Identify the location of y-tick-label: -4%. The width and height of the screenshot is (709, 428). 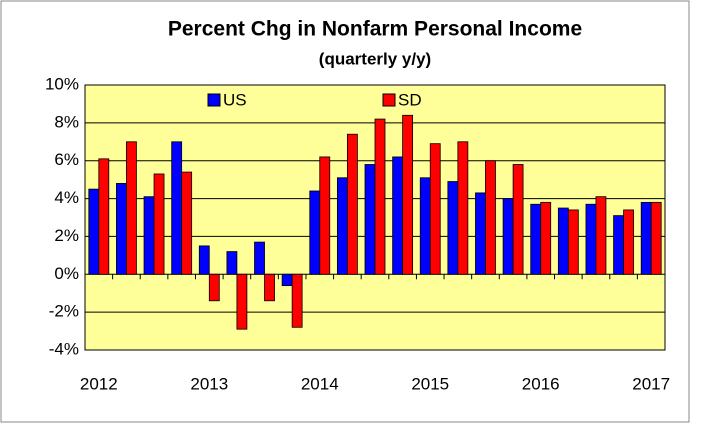
(64, 348).